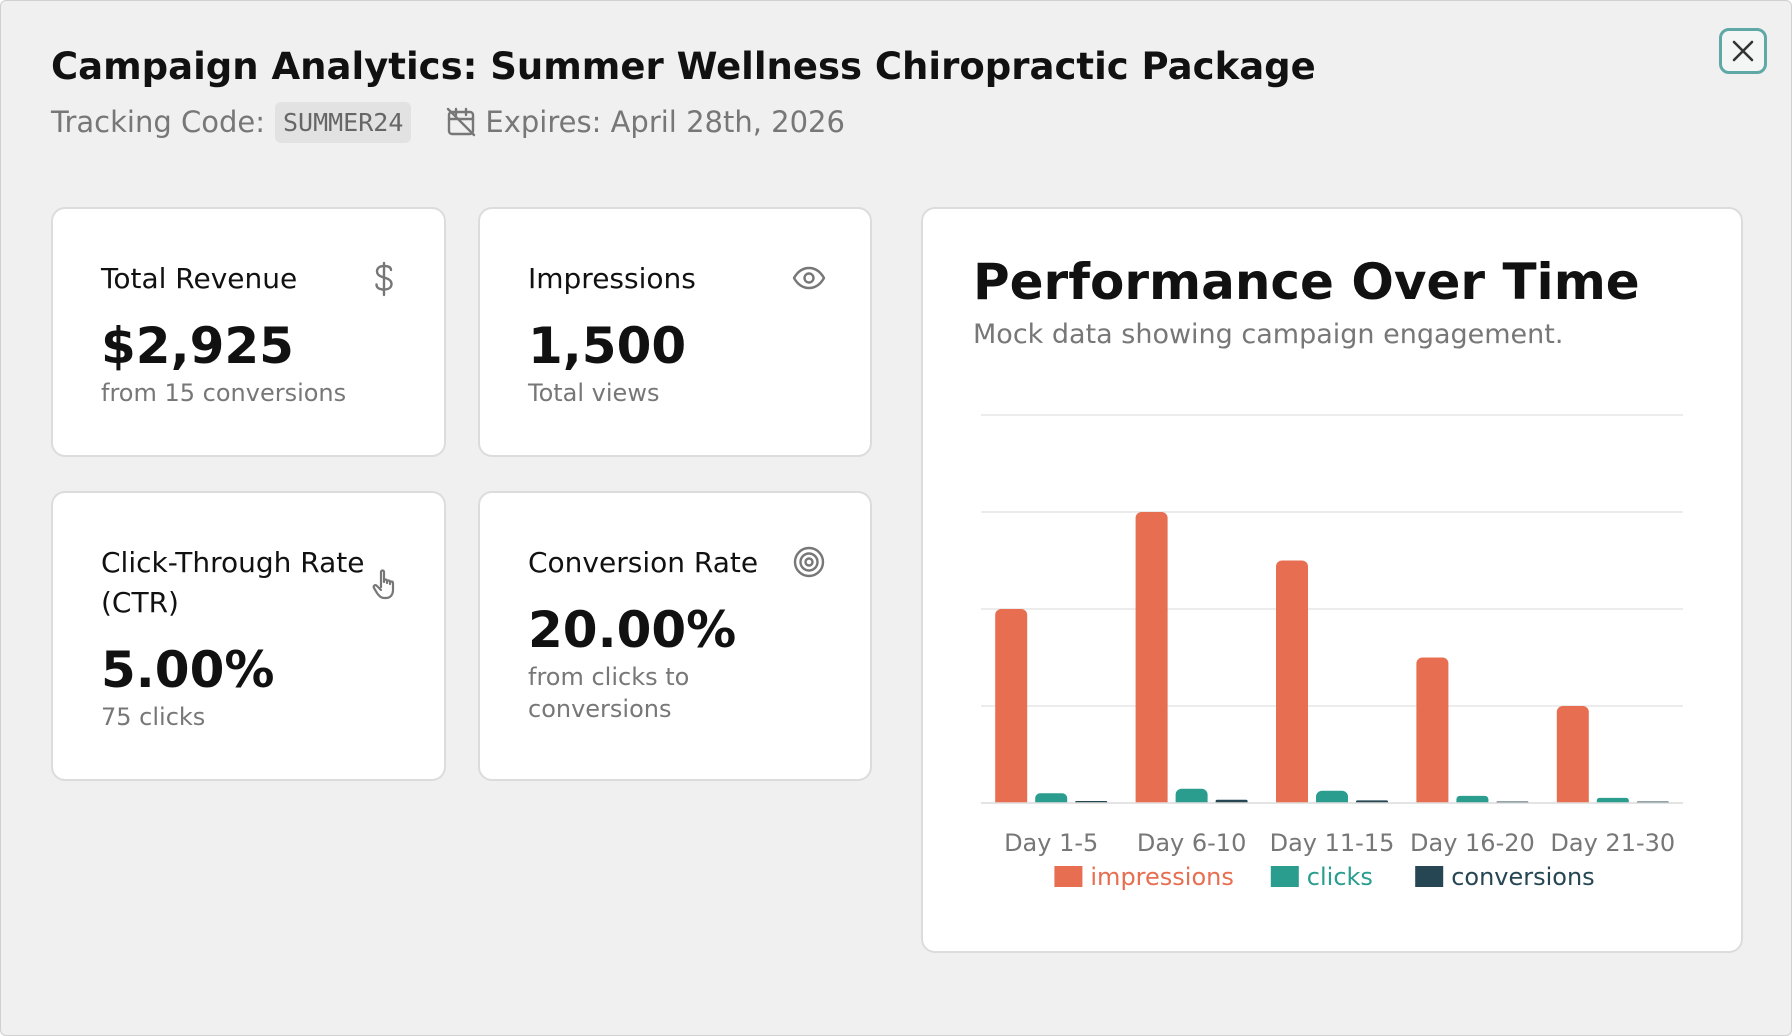  What do you see at coordinates (461, 122) in the screenshot?
I see `calendar-off-icon` at bounding box center [461, 122].